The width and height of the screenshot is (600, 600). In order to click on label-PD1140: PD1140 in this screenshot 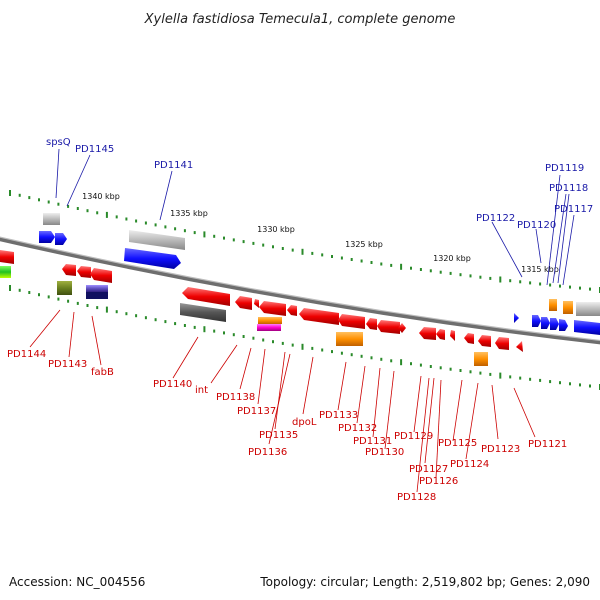, I will do `click(172, 384)`.